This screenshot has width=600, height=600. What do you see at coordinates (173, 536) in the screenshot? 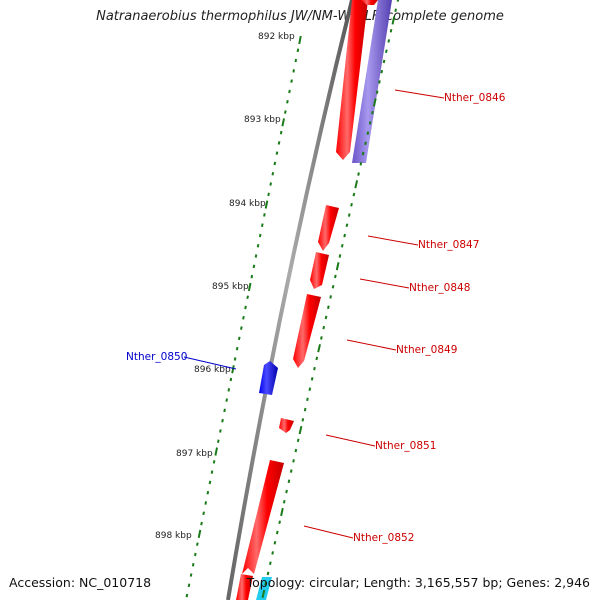
I see `scale-label-898: 898 kbp` at bounding box center [173, 536].